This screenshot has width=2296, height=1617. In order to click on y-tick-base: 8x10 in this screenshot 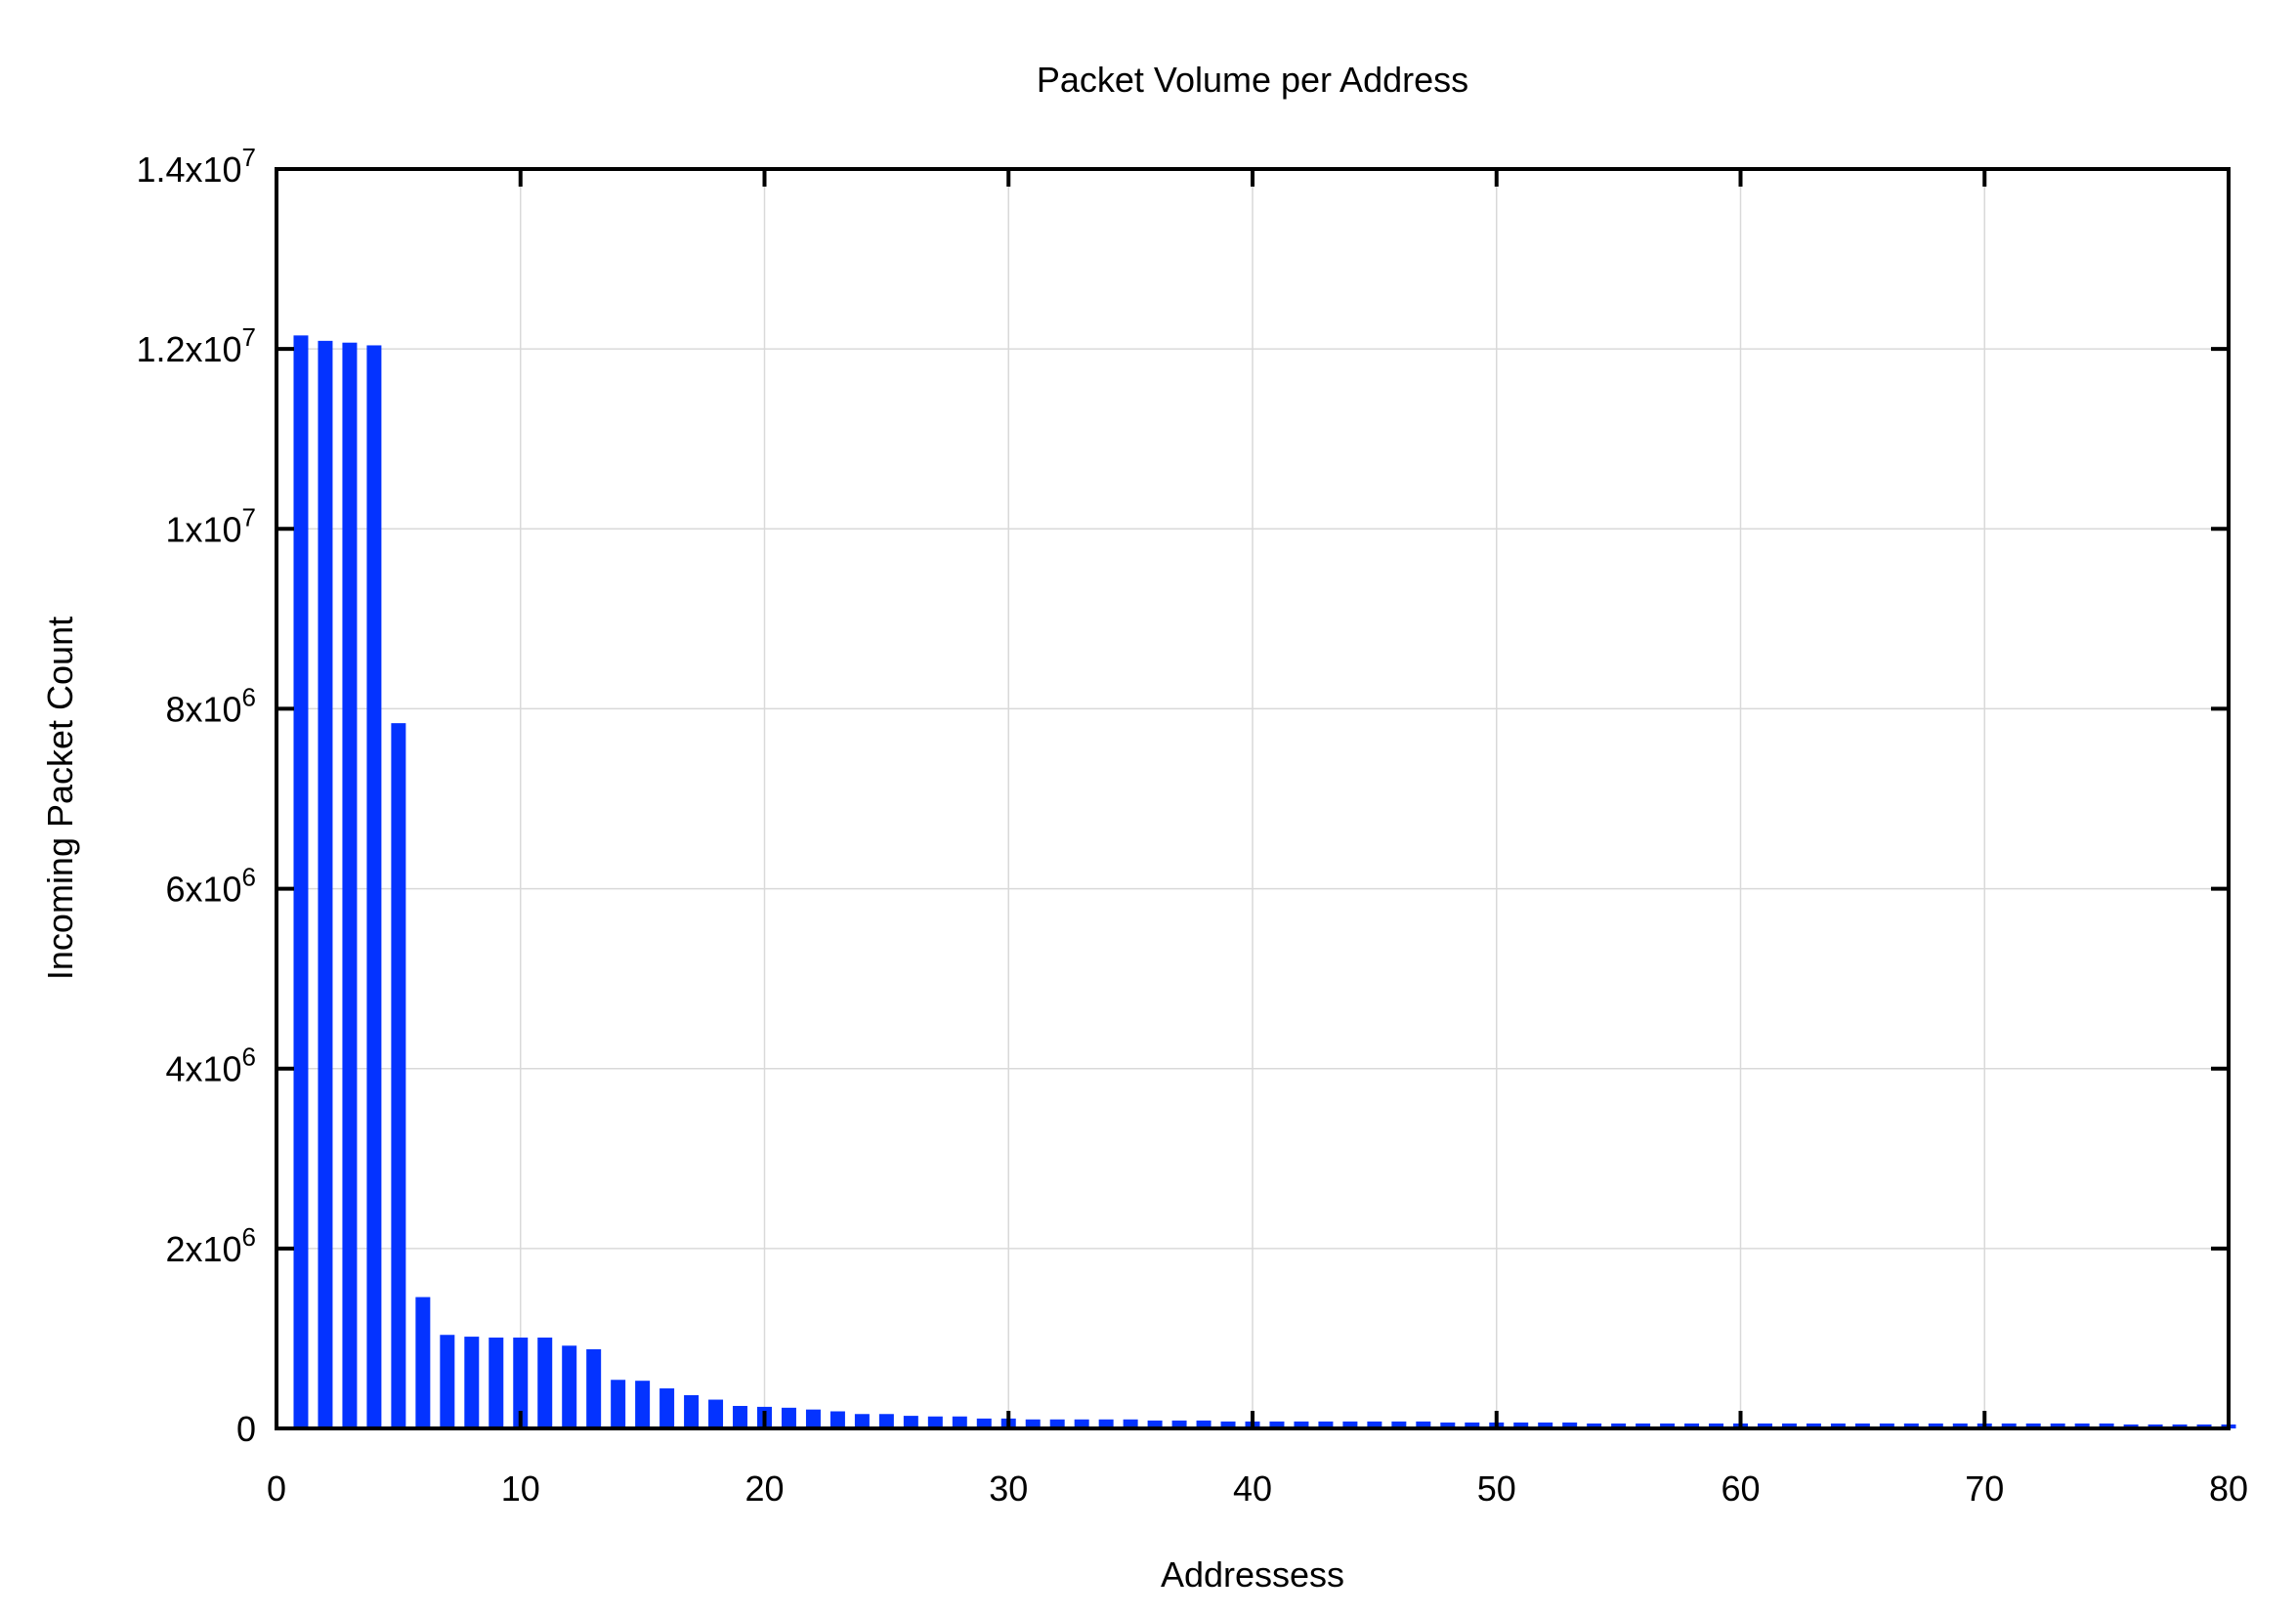, I will do `click(203, 709)`.